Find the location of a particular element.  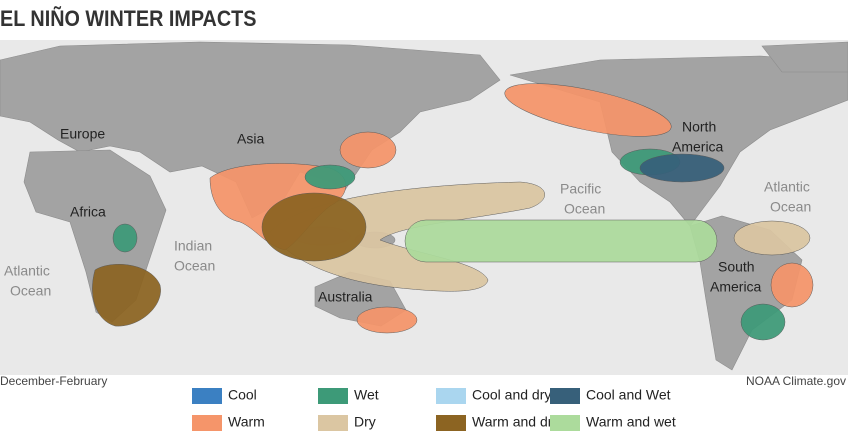

footer-right: NOAA Climate.gov is located at coordinates (796, 381).